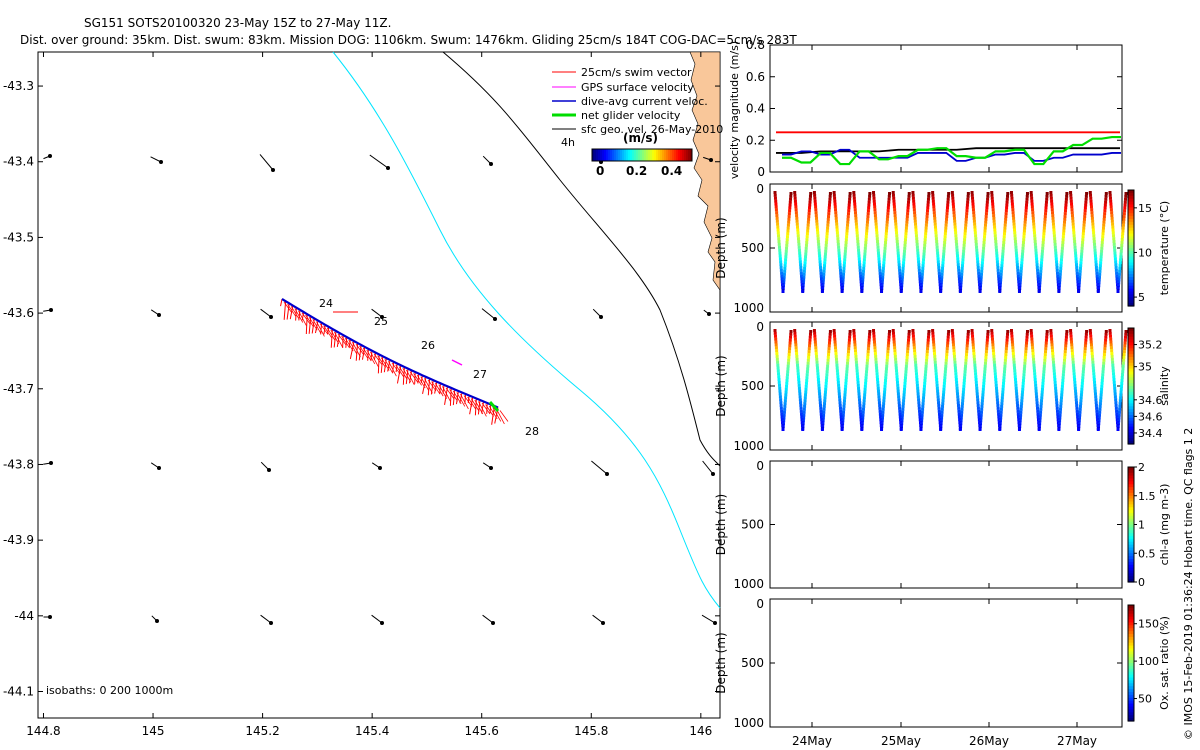 This screenshot has height=750, width=1200. I want to click on profile-ylabel: Depth (m), so click(721, 385).